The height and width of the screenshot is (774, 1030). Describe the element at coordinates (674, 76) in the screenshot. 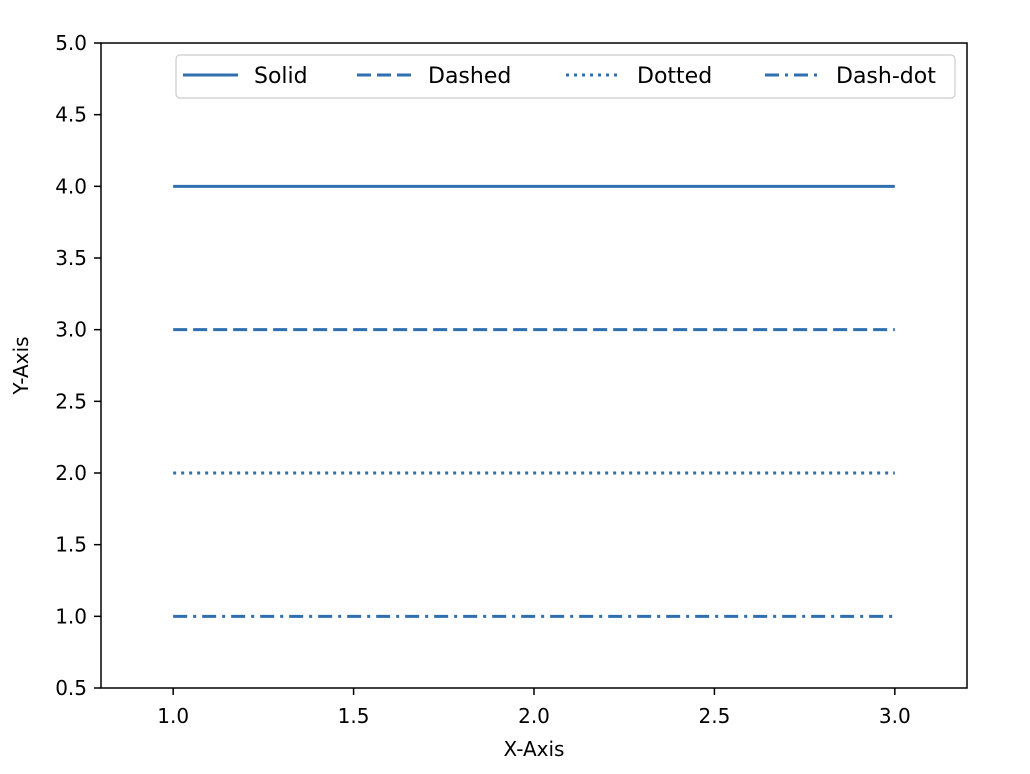

I see `legend-label-dotted: Dotted` at that location.